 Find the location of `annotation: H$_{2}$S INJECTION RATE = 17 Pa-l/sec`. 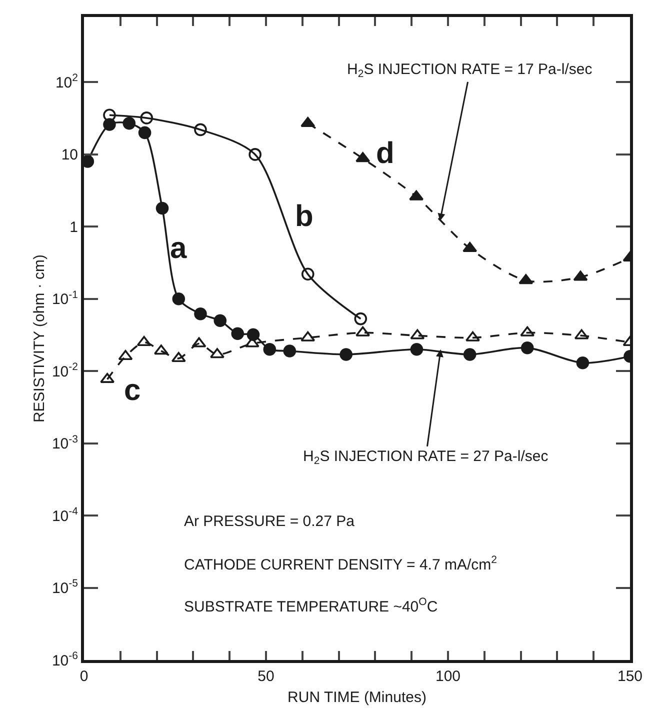

annotation: H$_{2}$S INJECTION RATE = 17 Pa-l/sec is located at coordinates (470, 70).